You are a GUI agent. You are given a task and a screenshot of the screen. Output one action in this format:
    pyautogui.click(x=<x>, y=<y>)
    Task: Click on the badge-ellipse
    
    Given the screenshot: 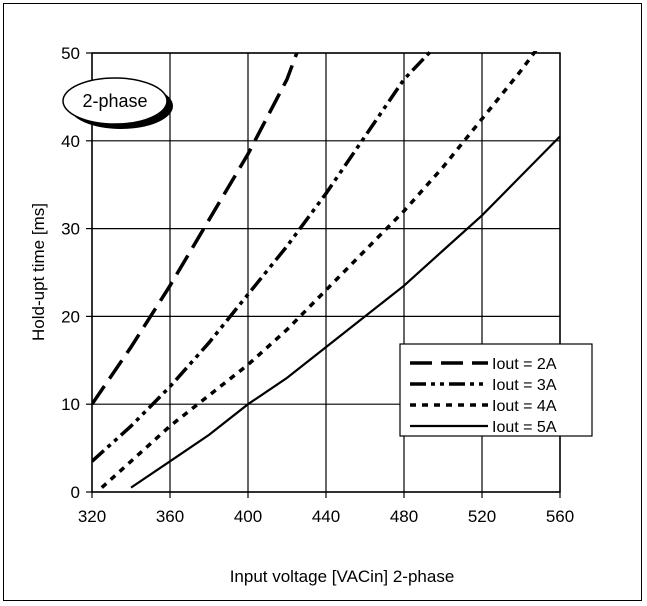 What is the action you would take?
    pyautogui.click(x=115, y=101)
    